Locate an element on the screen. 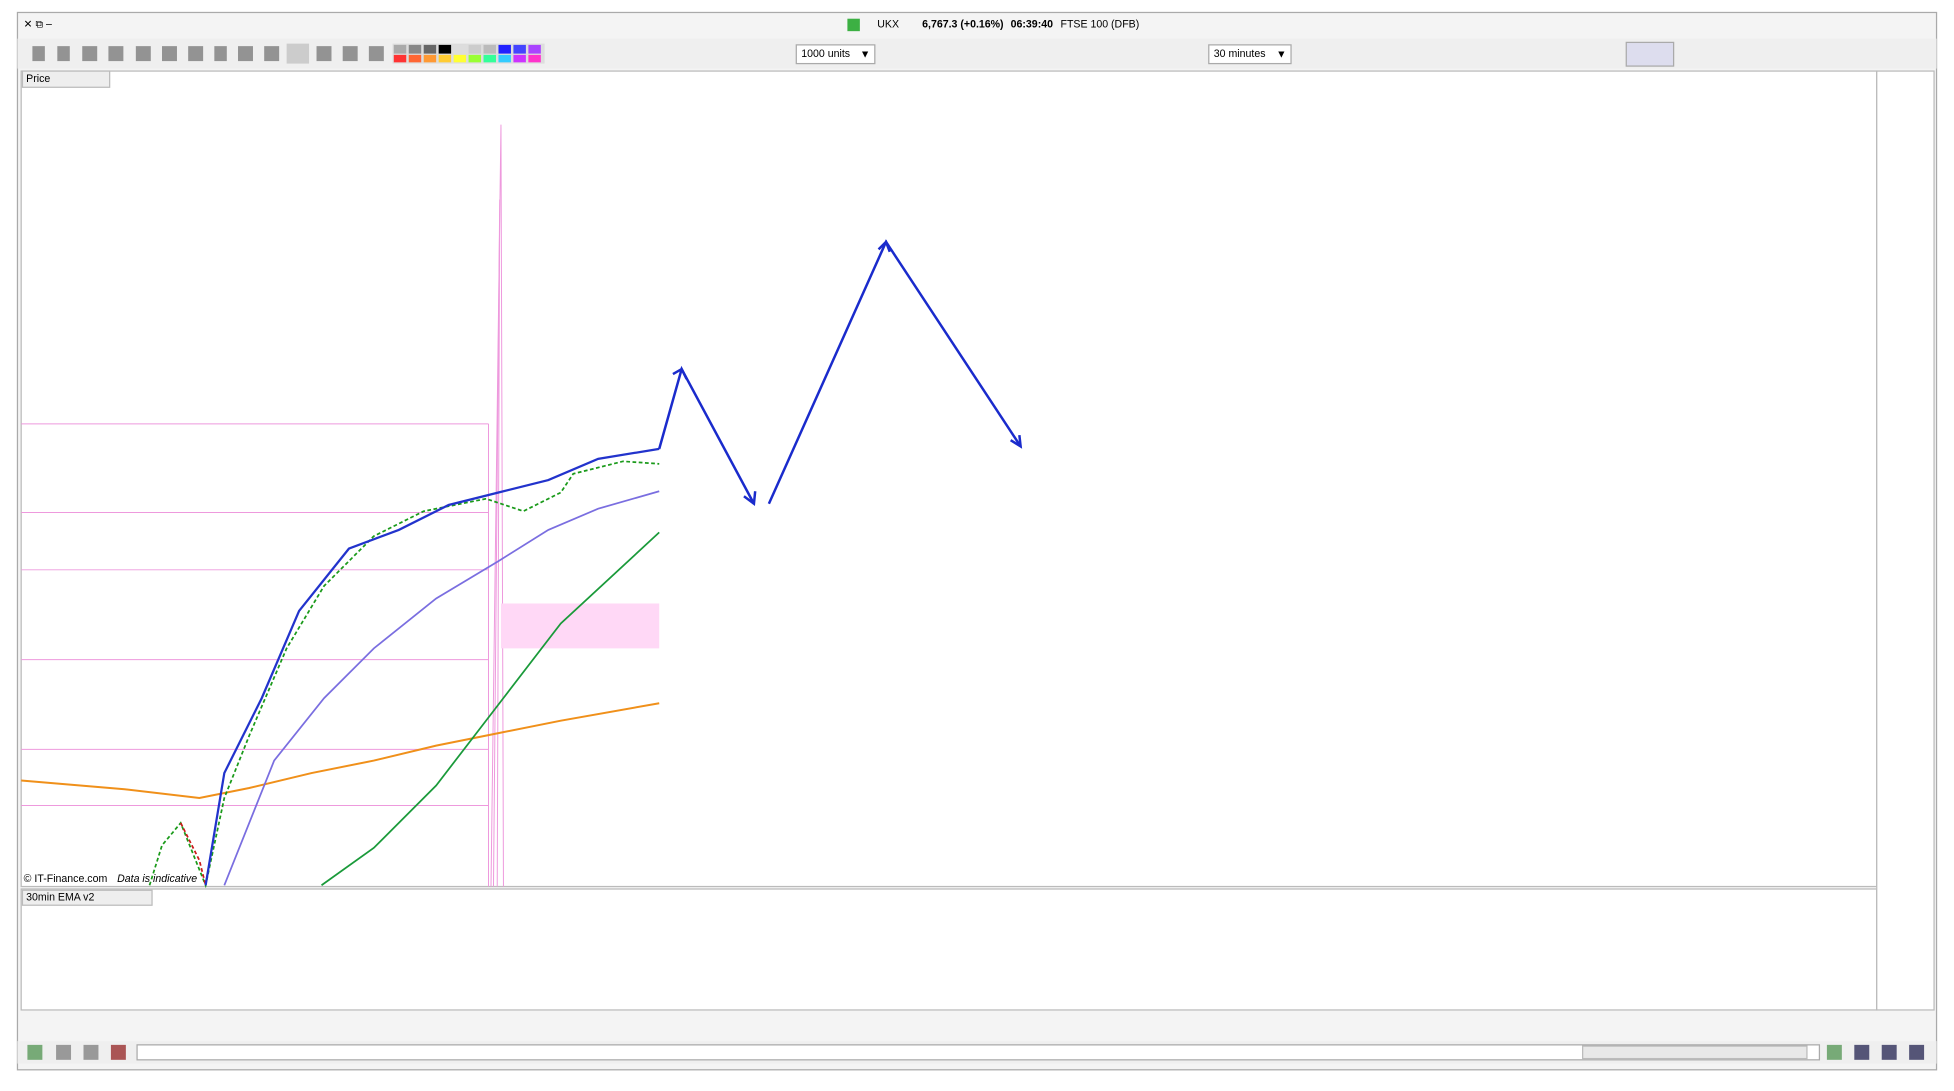 The image size is (1954, 1091). size-value: 1000 units is located at coordinates (825, 54).